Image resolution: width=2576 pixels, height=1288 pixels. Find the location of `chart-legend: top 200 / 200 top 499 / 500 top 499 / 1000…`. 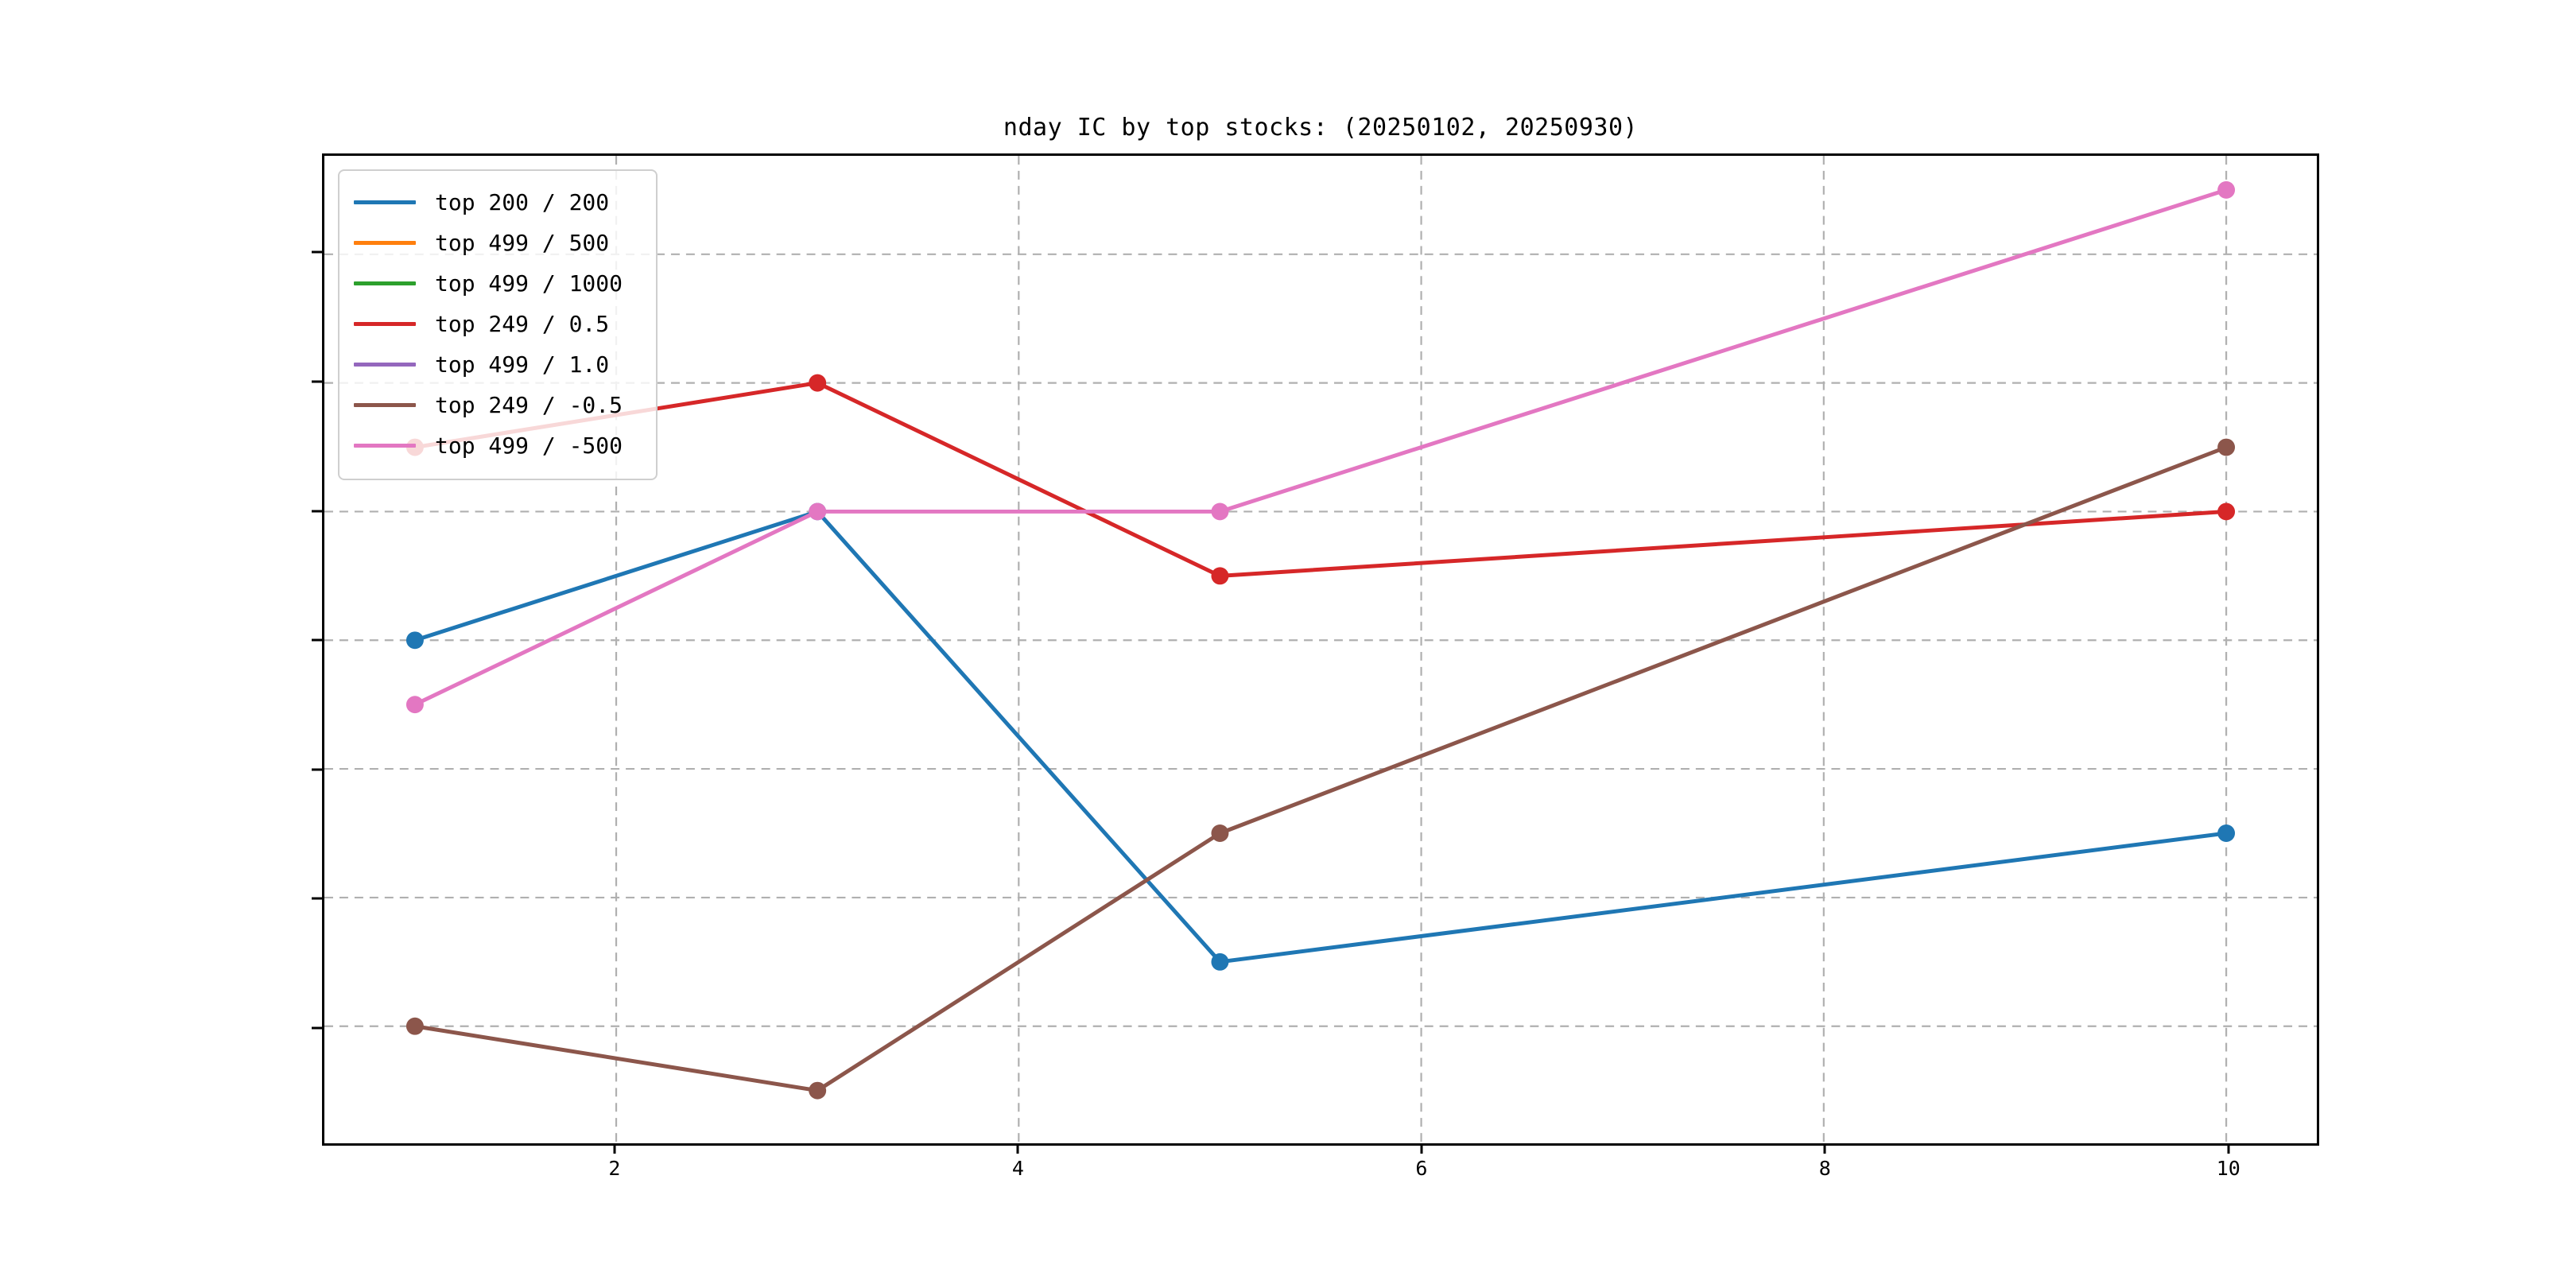

chart-legend: top 200 / 200 top 499 / 500 top 499 / 1000… is located at coordinates (498, 324).